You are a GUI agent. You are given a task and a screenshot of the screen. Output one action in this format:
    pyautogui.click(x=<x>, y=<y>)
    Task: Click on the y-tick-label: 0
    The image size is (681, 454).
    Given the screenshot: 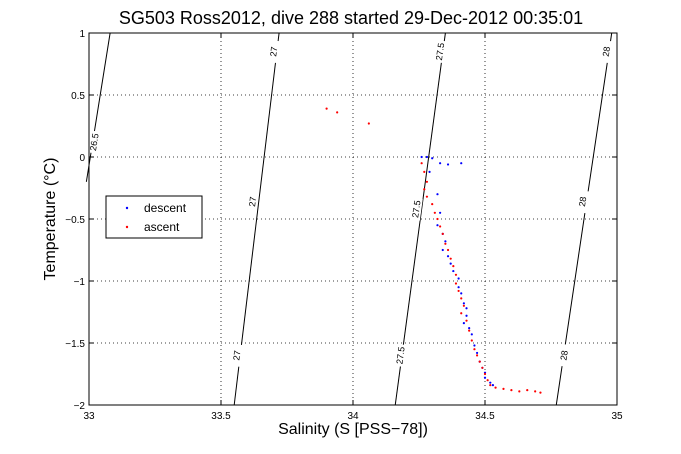 What is the action you would take?
    pyautogui.click(x=82, y=158)
    